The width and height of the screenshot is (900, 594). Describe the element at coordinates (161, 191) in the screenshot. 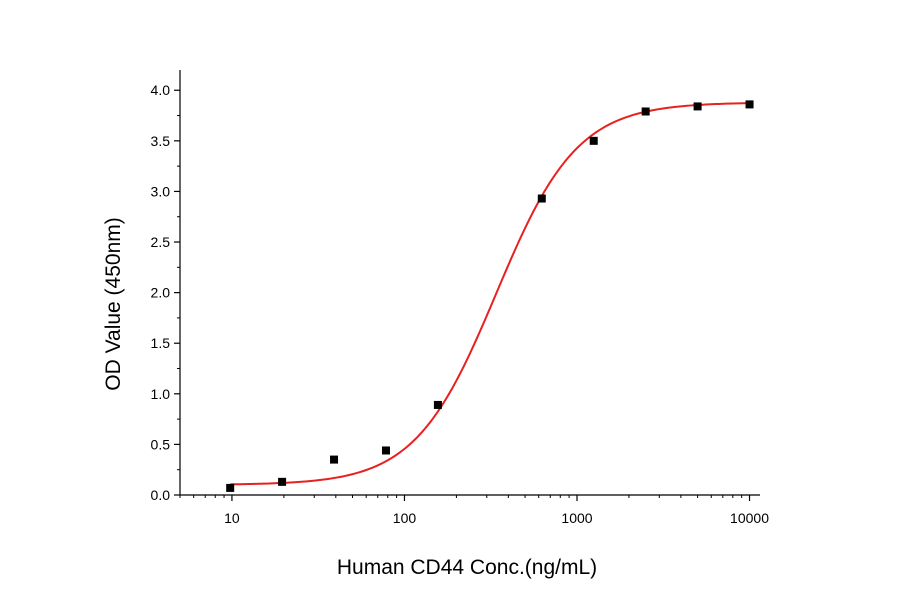

I see `y-tick-label: 3.0` at that location.